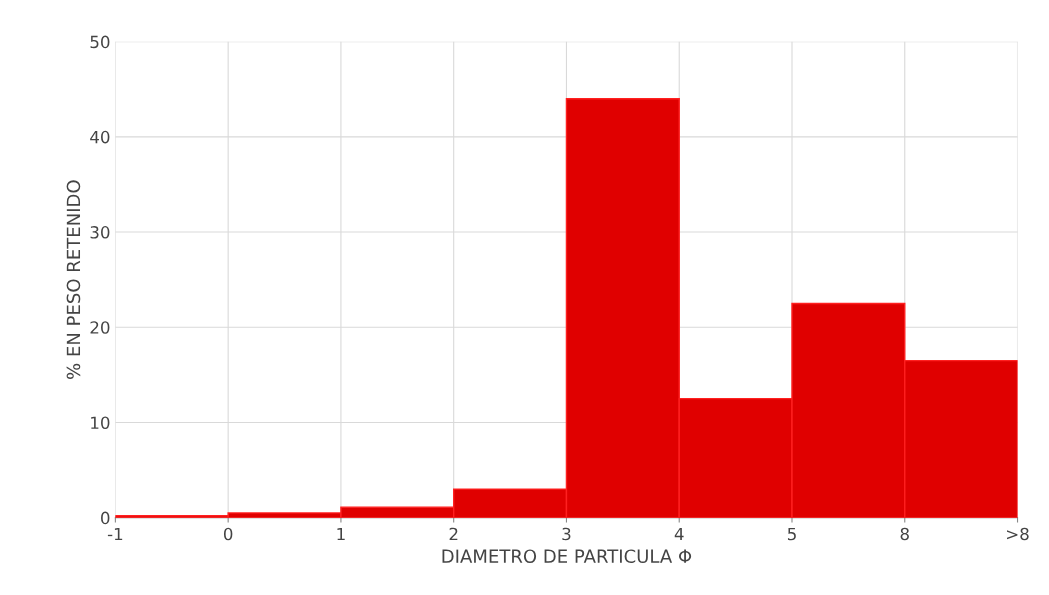  I want to click on x-tick-label: 2, so click(453, 534).